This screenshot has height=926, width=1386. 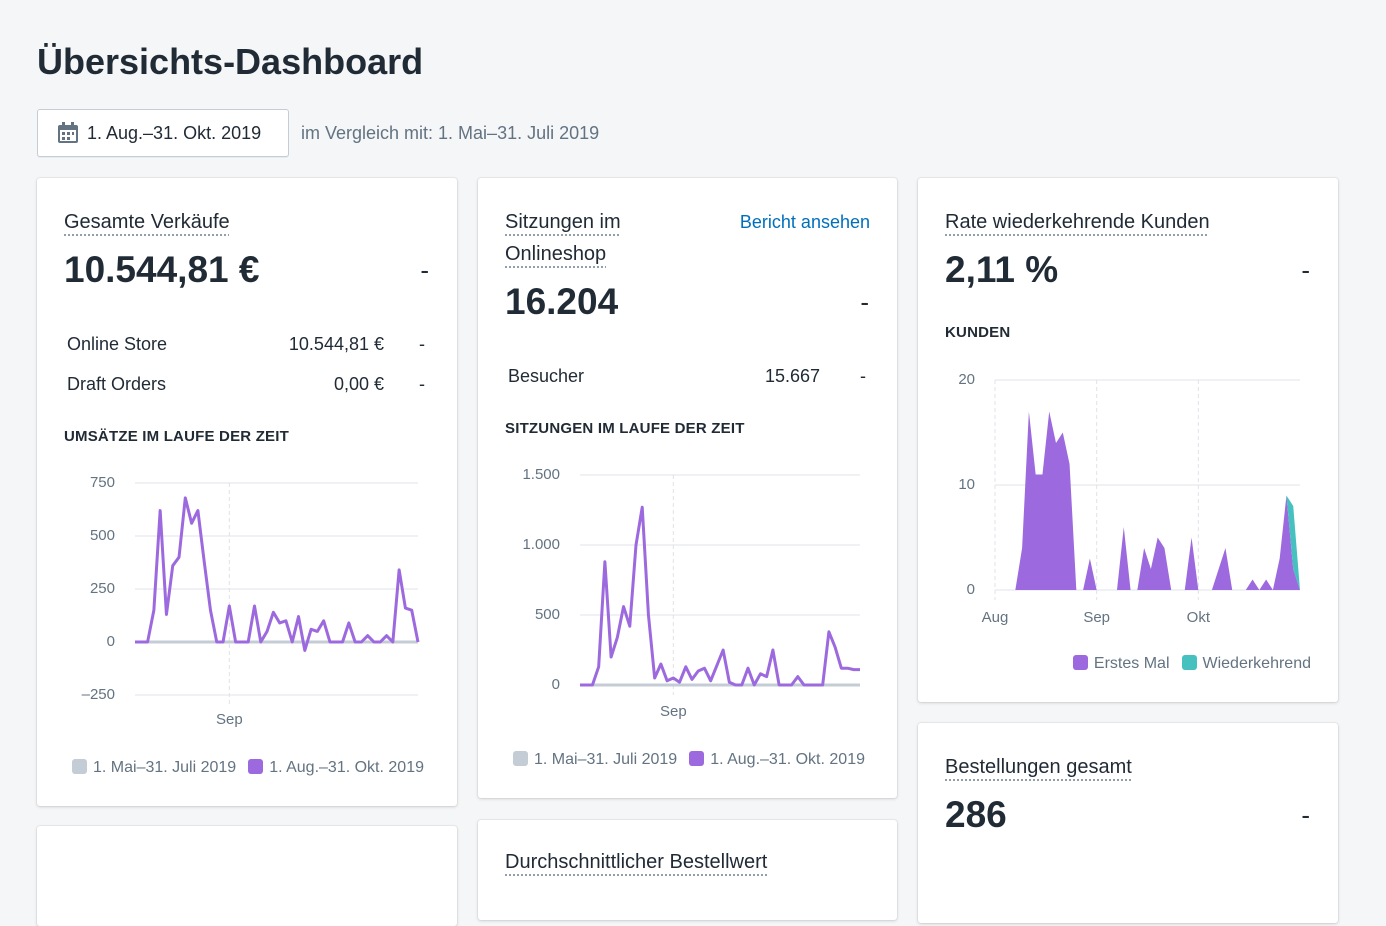 I want to click on card-title: Gesamte Verkäufe, so click(x=147, y=222).